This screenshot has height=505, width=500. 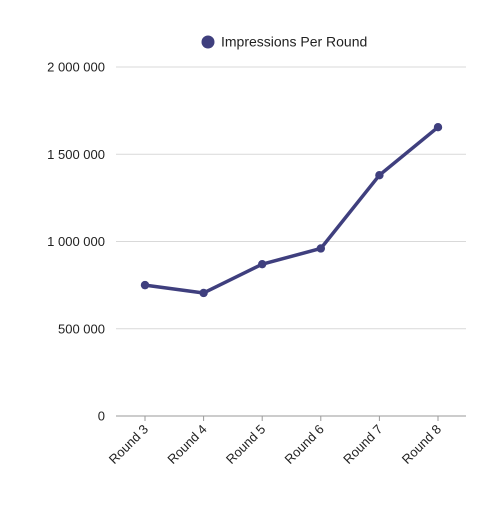 I want to click on y-tick-label: 2 000 000, so click(x=76, y=67).